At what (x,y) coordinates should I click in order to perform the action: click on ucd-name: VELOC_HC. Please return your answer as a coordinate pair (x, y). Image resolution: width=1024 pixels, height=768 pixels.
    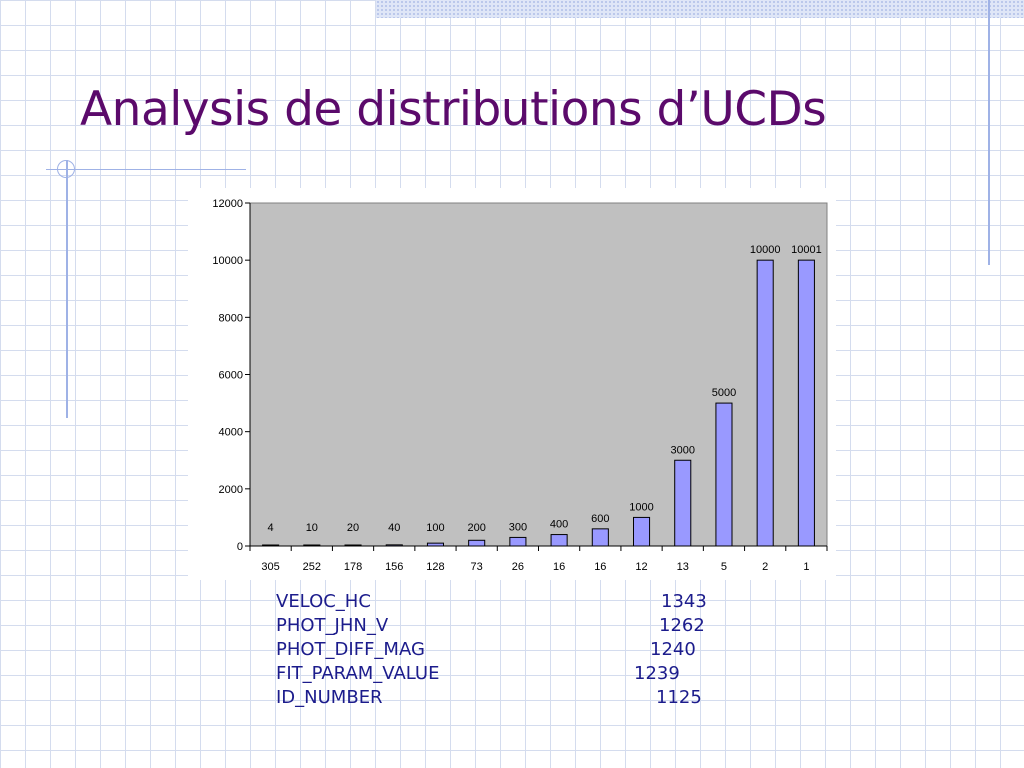
    Looking at the image, I should click on (323, 601).